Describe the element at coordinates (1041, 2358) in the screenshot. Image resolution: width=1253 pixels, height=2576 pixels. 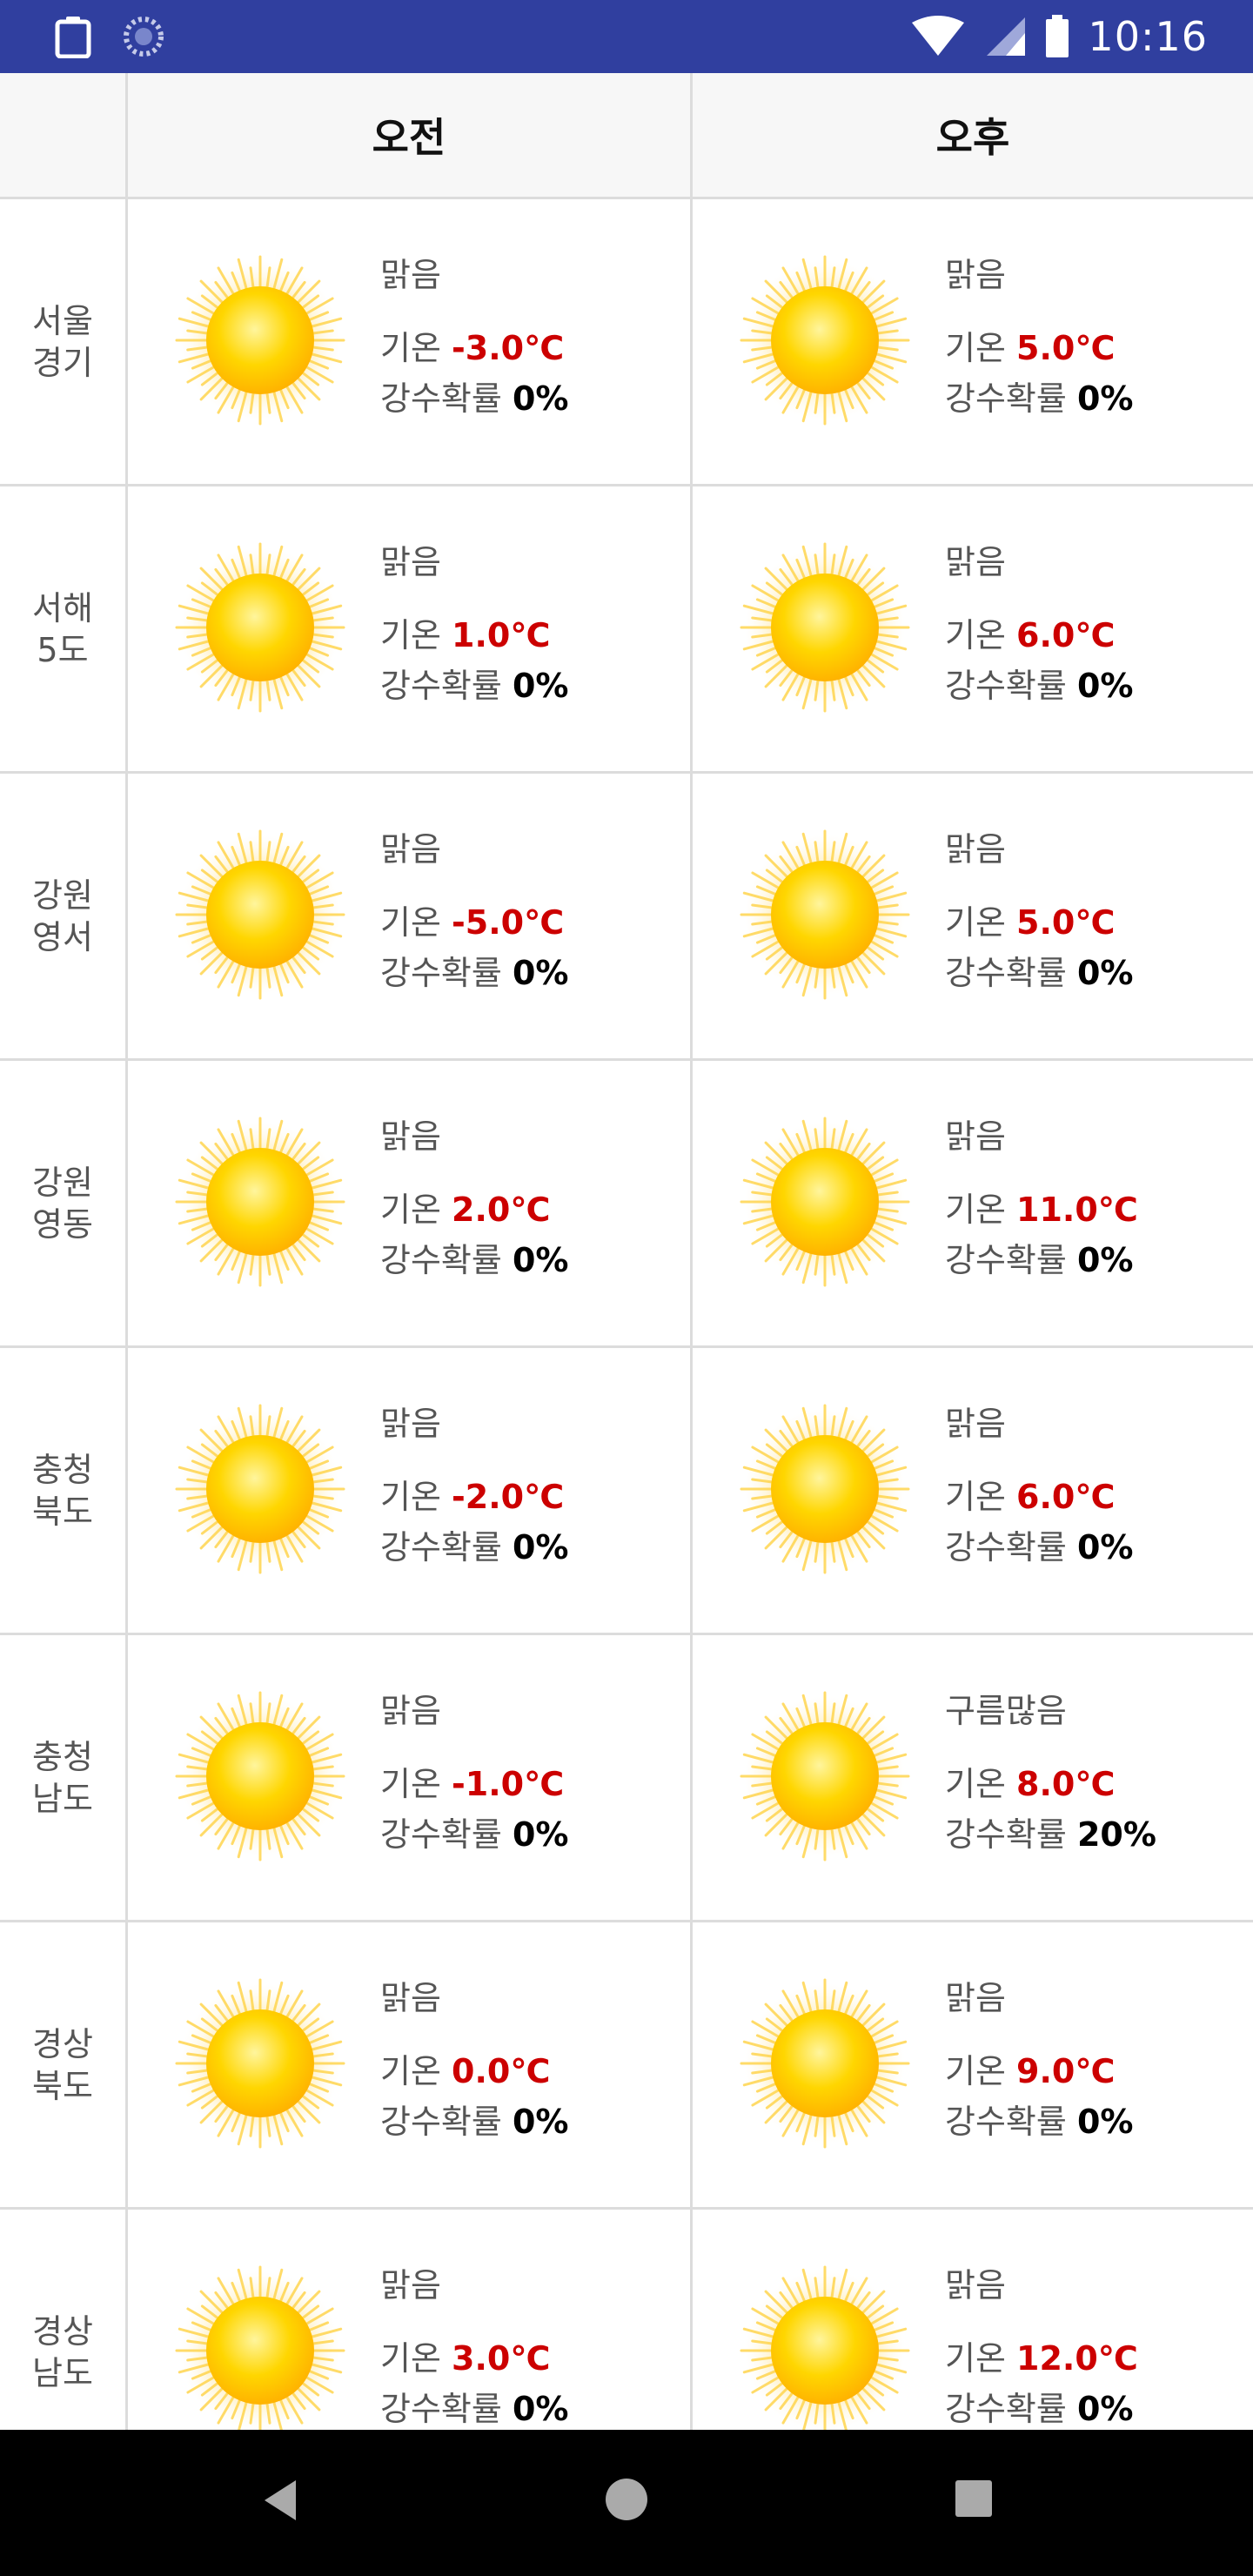
I see `temperature-line: 기온 12.0℃` at that location.